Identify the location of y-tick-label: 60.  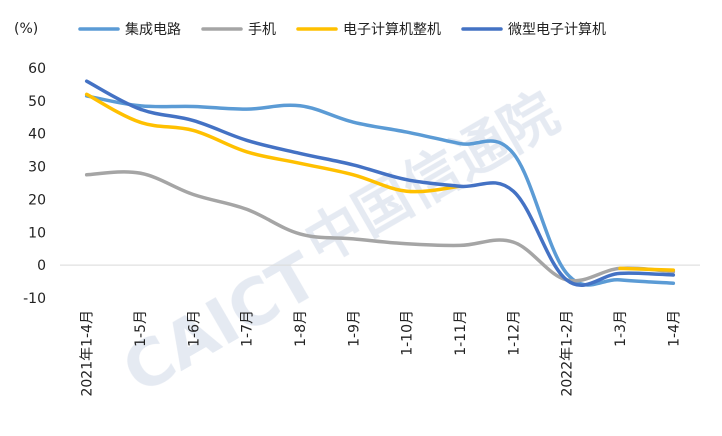
(37, 69).